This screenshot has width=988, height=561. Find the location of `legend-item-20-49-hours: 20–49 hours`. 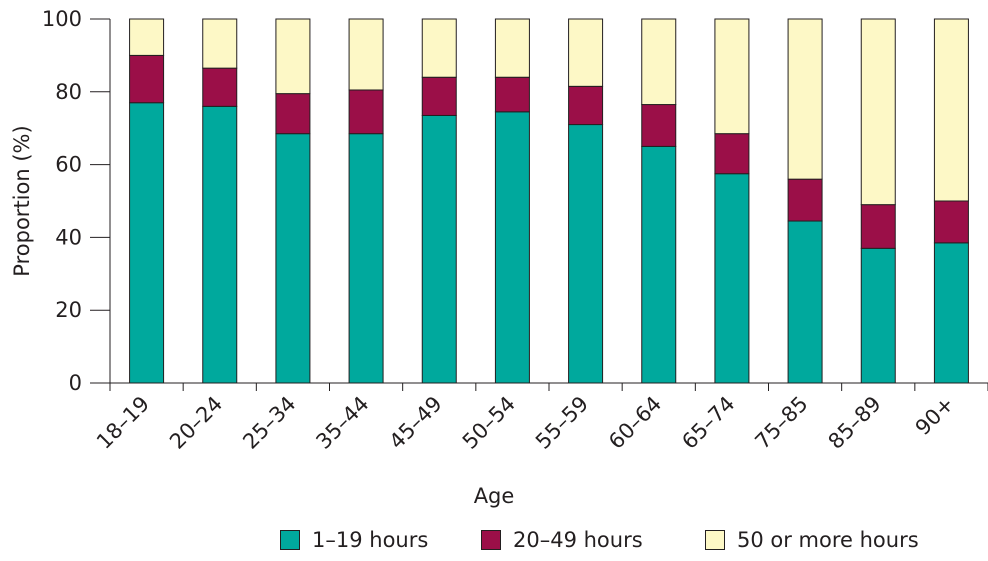

legend-item-20-49-hours: 20–49 hours is located at coordinates (562, 540).